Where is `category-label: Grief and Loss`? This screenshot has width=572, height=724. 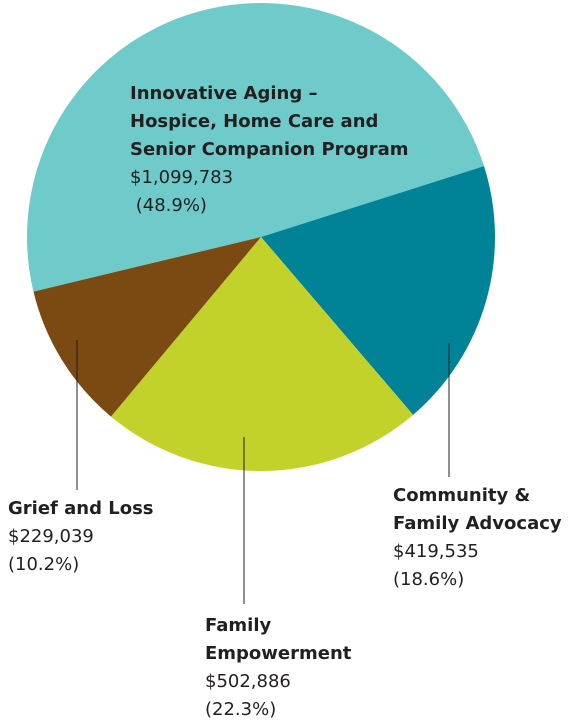 category-label: Grief and Loss is located at coordinates (81, 508).